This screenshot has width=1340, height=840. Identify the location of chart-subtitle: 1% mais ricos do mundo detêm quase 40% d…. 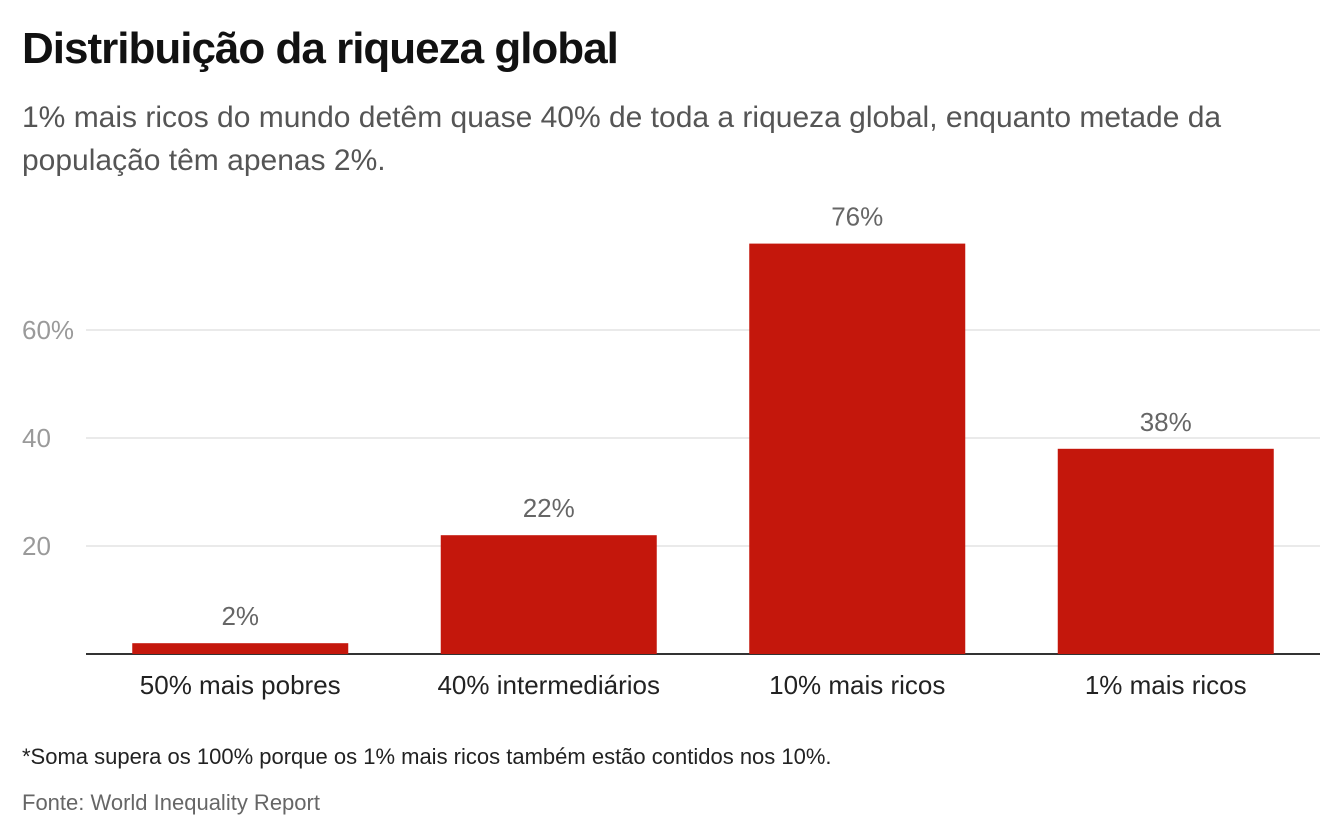
(622, 139).